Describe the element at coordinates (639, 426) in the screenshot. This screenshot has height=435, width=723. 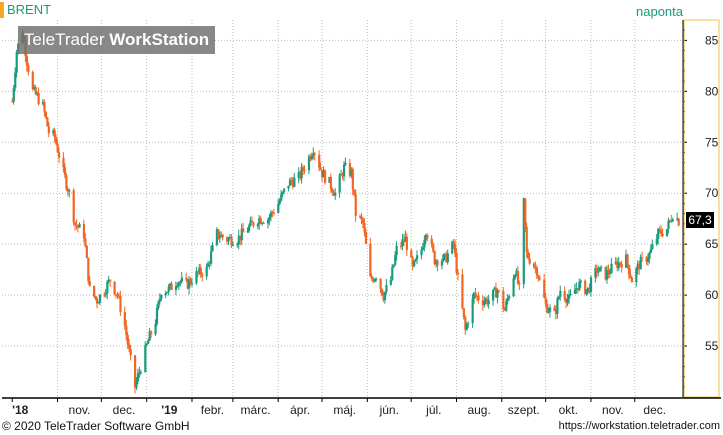
I see `source-url: https://workstation.teletrader.com` at that location.